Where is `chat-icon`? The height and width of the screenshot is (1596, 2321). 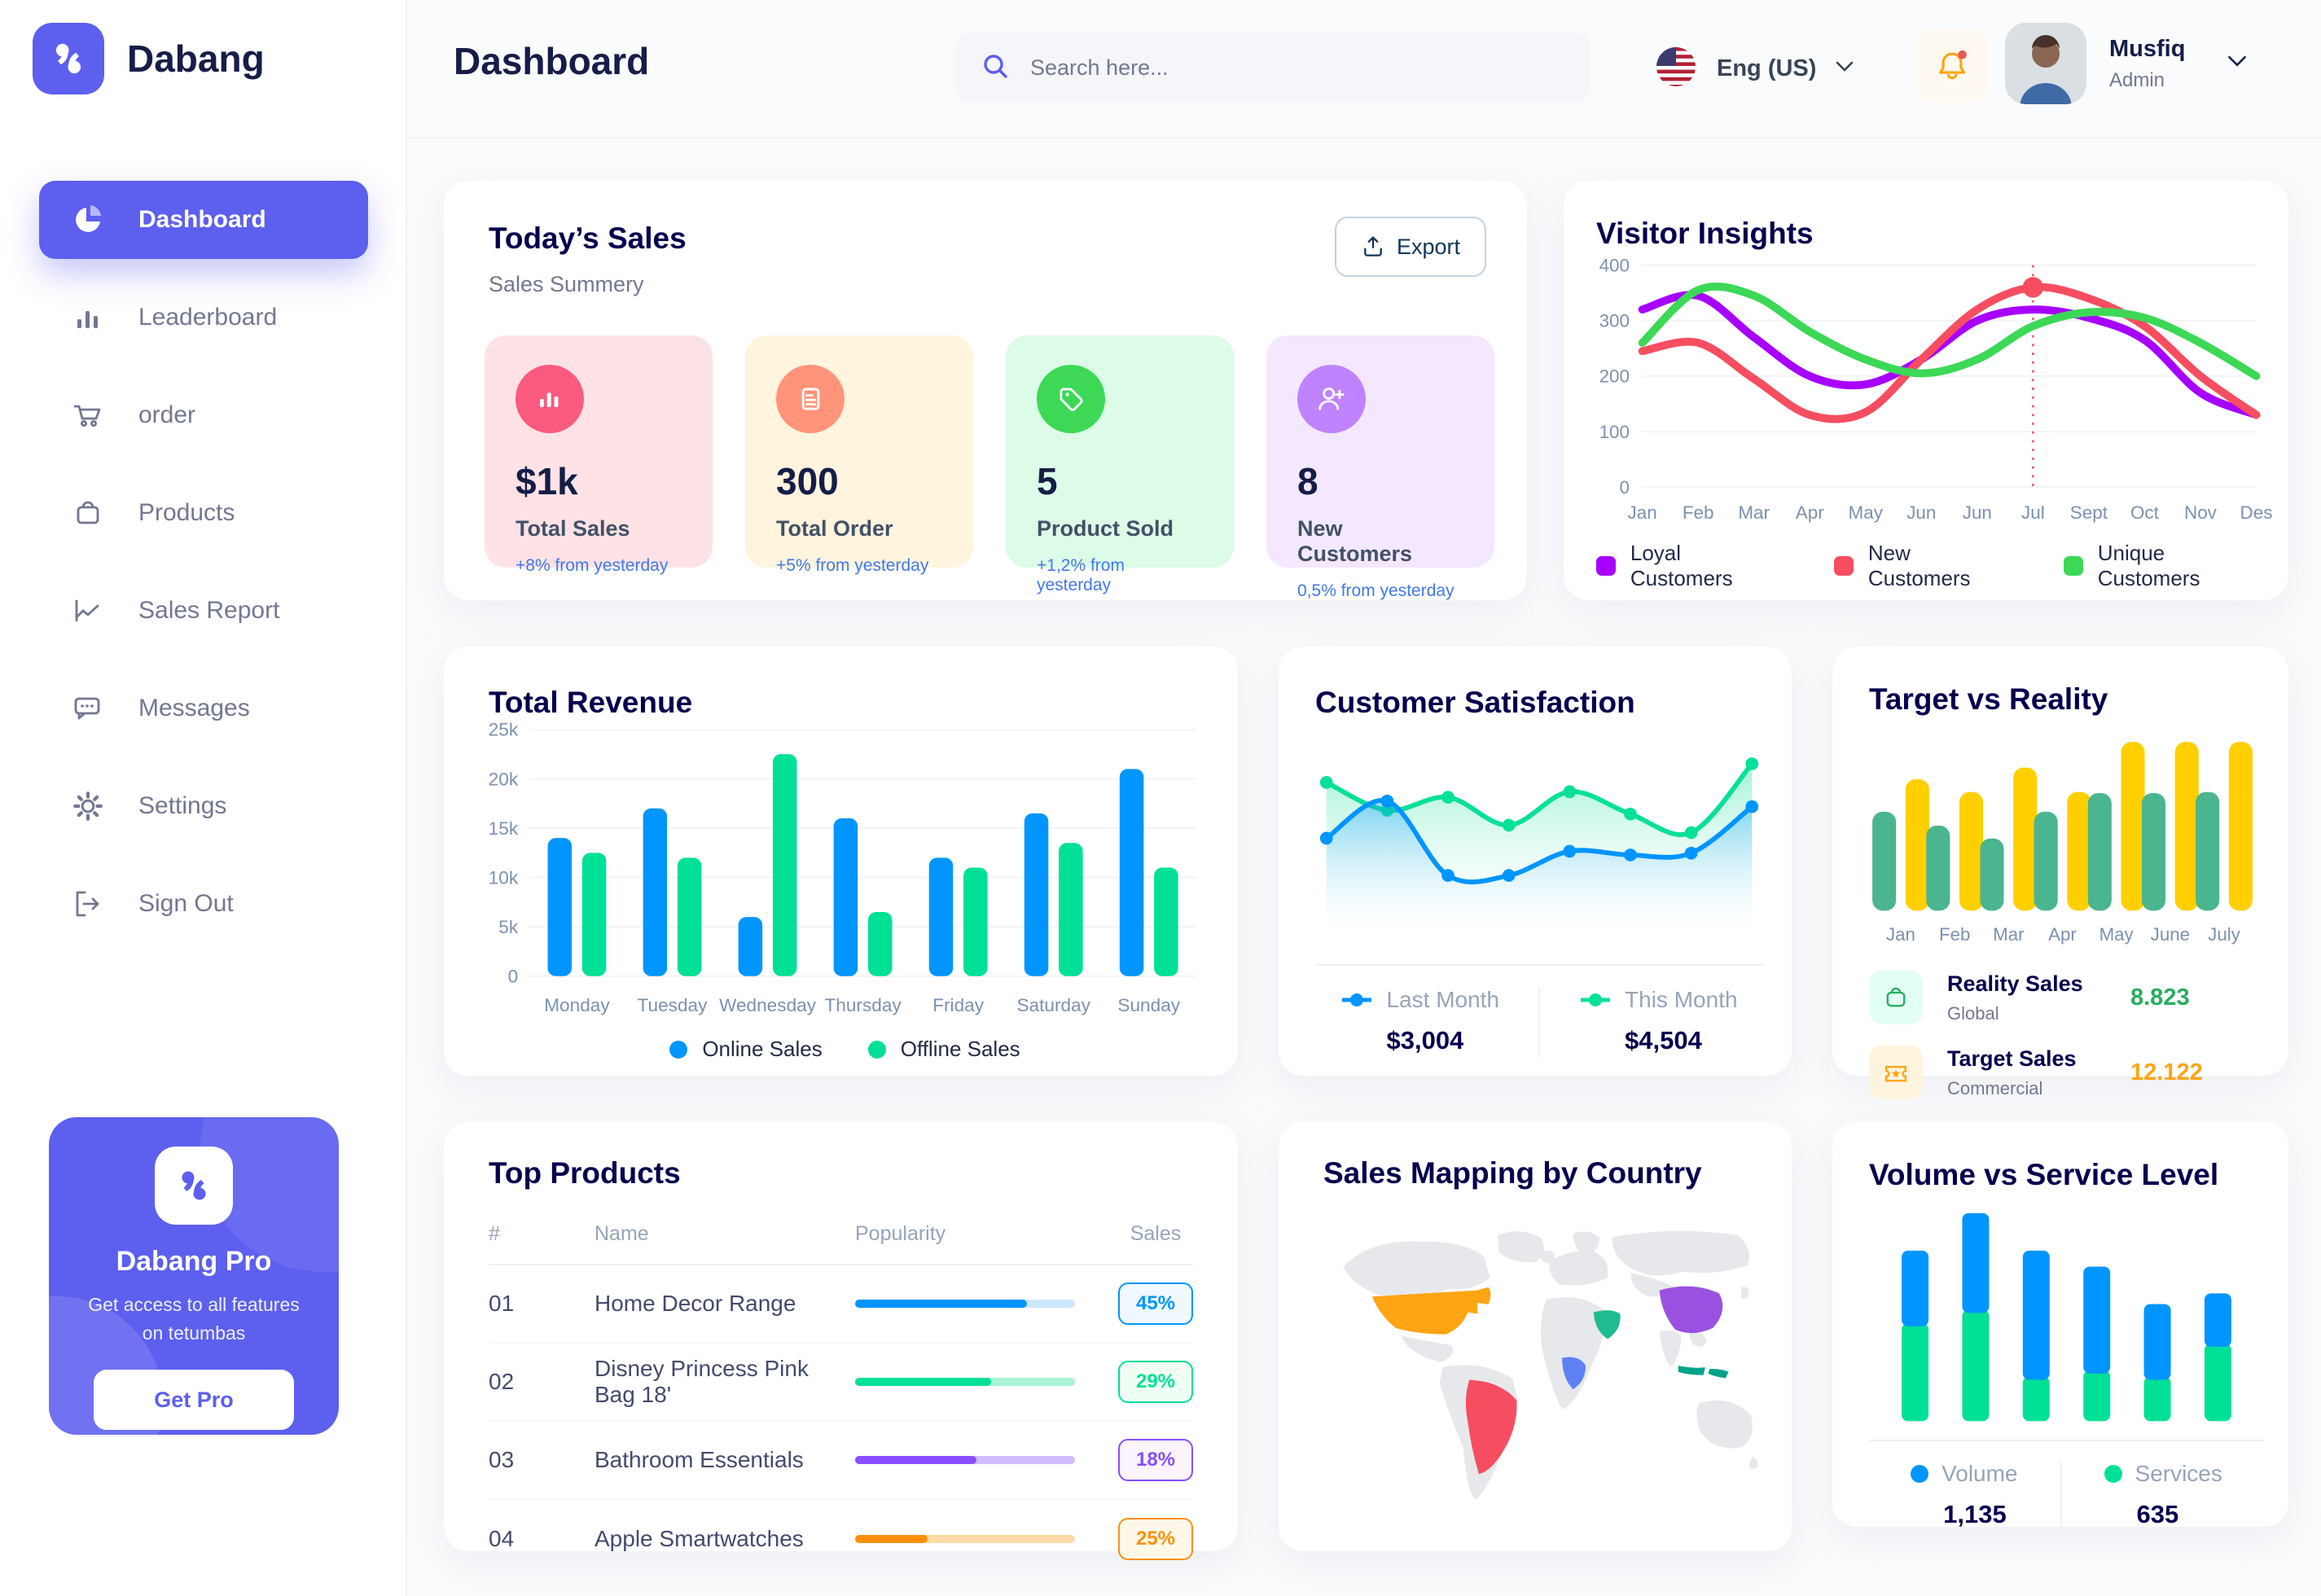 chat-icon is located at coordinates (88, 708).